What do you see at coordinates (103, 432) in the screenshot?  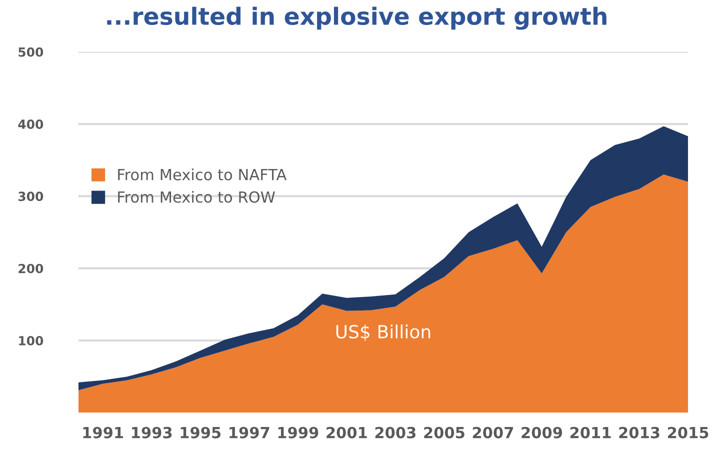 I see `x-tick-label: 1991` at bounding box center [103, 432].